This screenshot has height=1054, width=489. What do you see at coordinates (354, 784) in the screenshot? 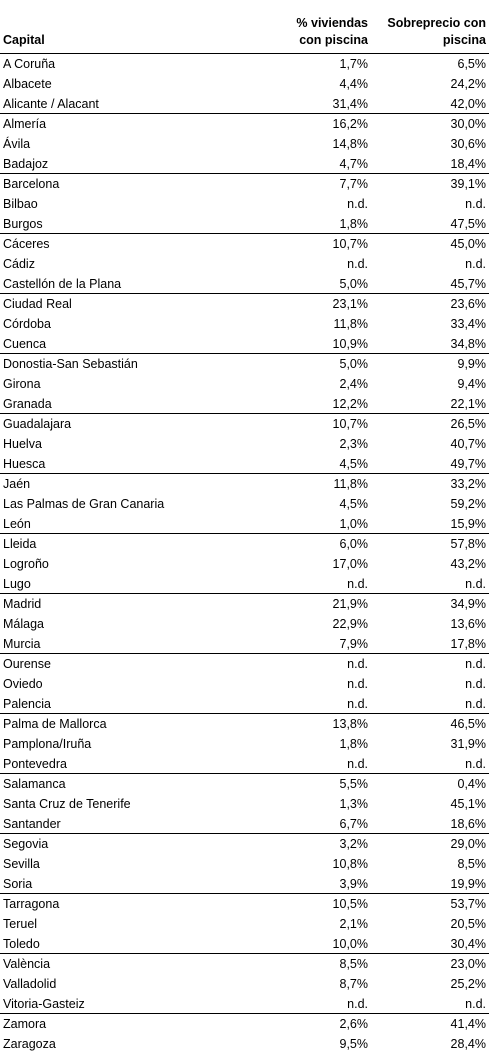
I see `cell-pct-viviendas-piscina: 5,5%` at bounding box center [354, 784].